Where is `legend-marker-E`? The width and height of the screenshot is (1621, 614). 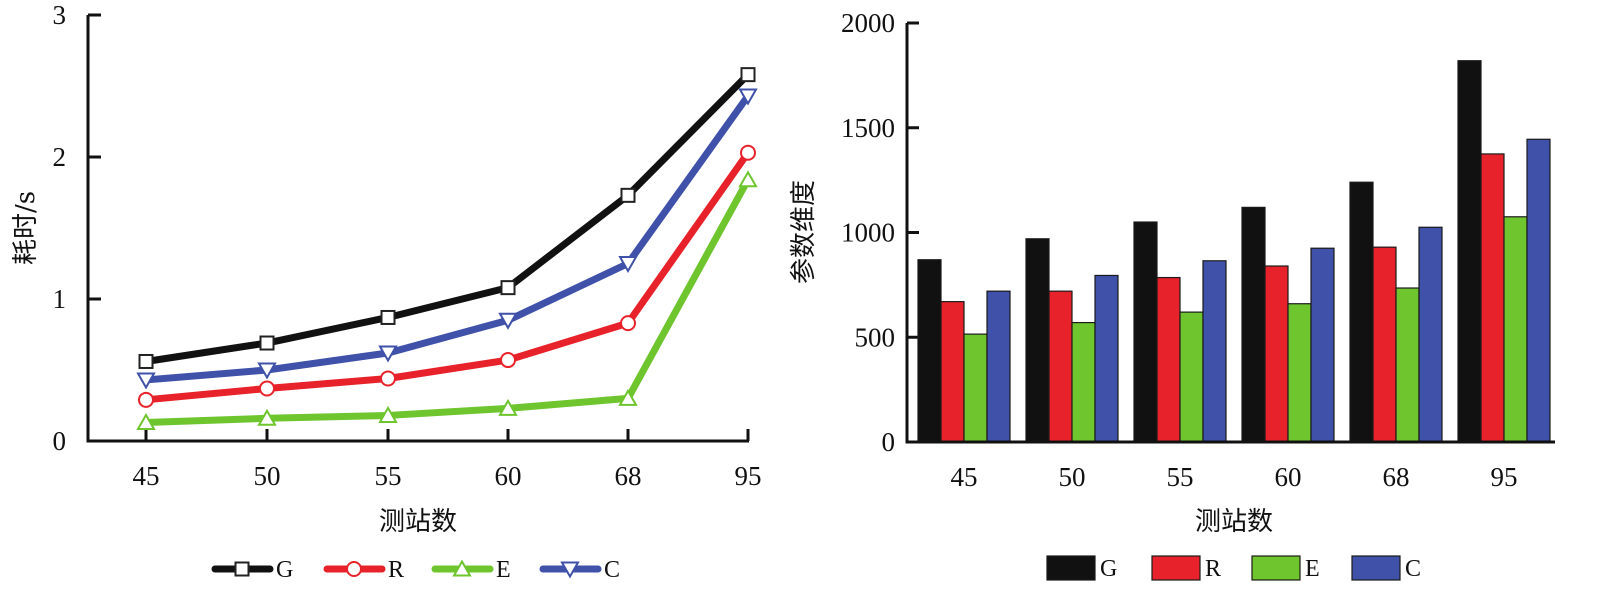 legend-marker-E is located at coordinates (462, 568).